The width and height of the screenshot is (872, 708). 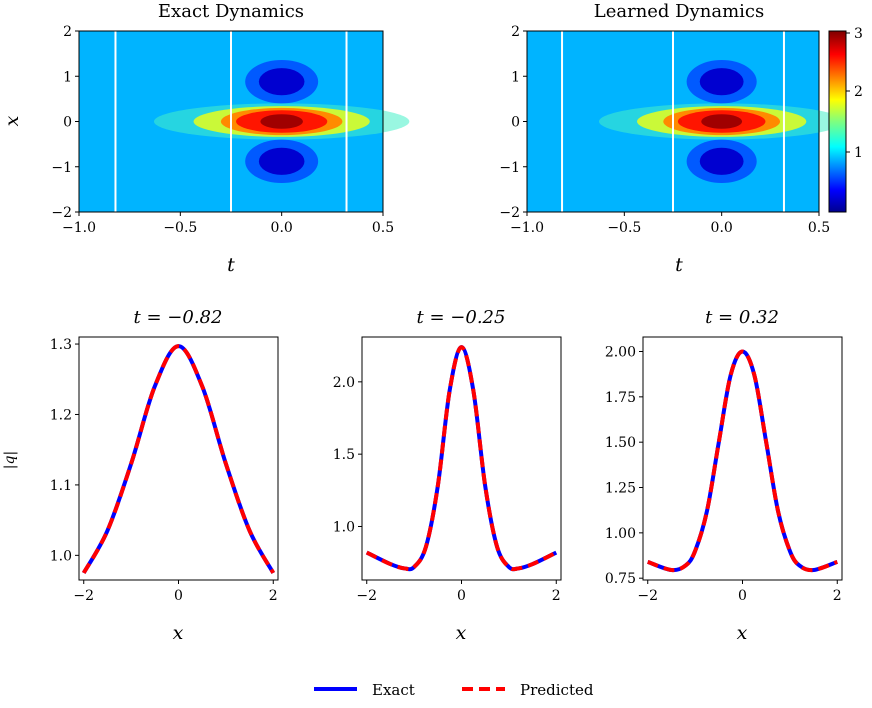 I want to click on profile-panel-2-frame, so click(x=461, y=458).